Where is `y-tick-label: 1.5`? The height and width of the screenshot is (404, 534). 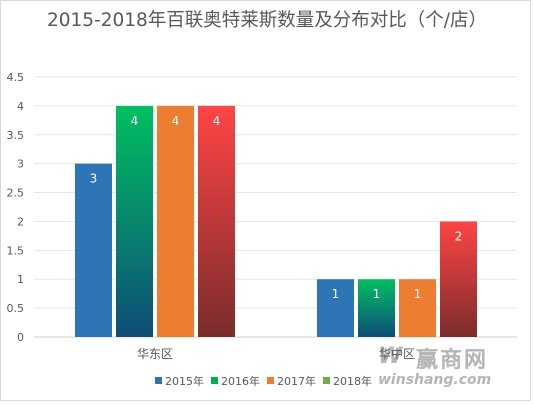
y-tick-label: 1.5 is located at coordinates (16, 250).